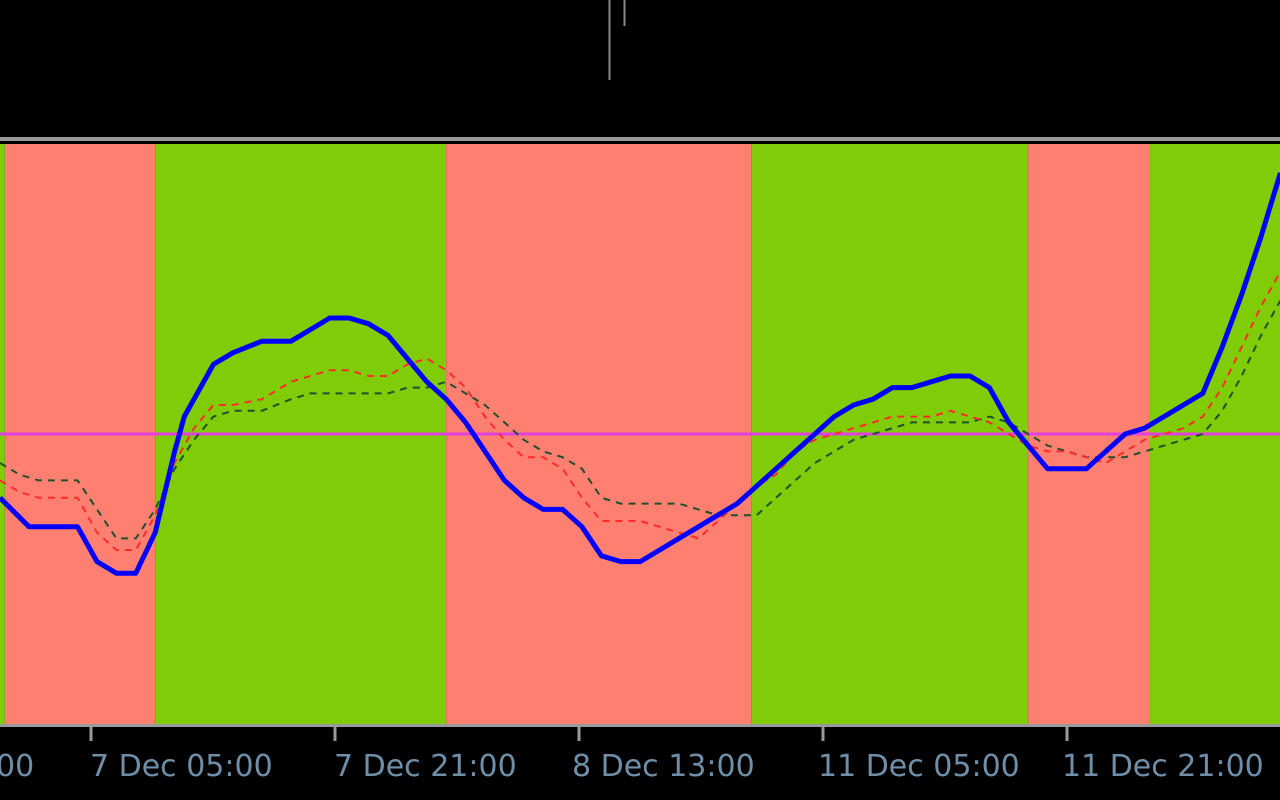 Image resolution: width=1280 pixels, height=800 pixels. Describe the element at coordinates (640, 139) in the screenshot. I see `pane-separator` at that location.